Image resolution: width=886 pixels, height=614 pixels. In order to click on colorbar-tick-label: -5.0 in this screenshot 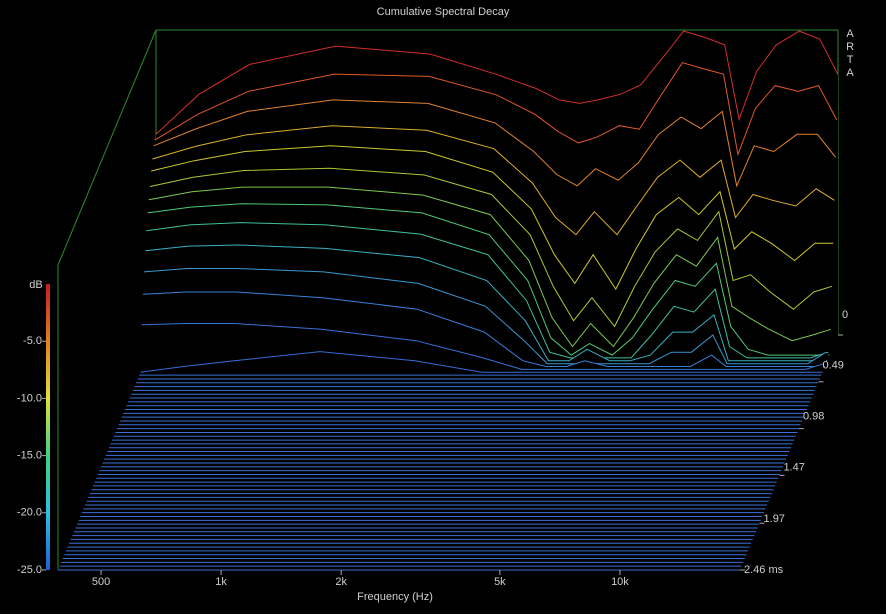, I will do `click(32, 341)`.